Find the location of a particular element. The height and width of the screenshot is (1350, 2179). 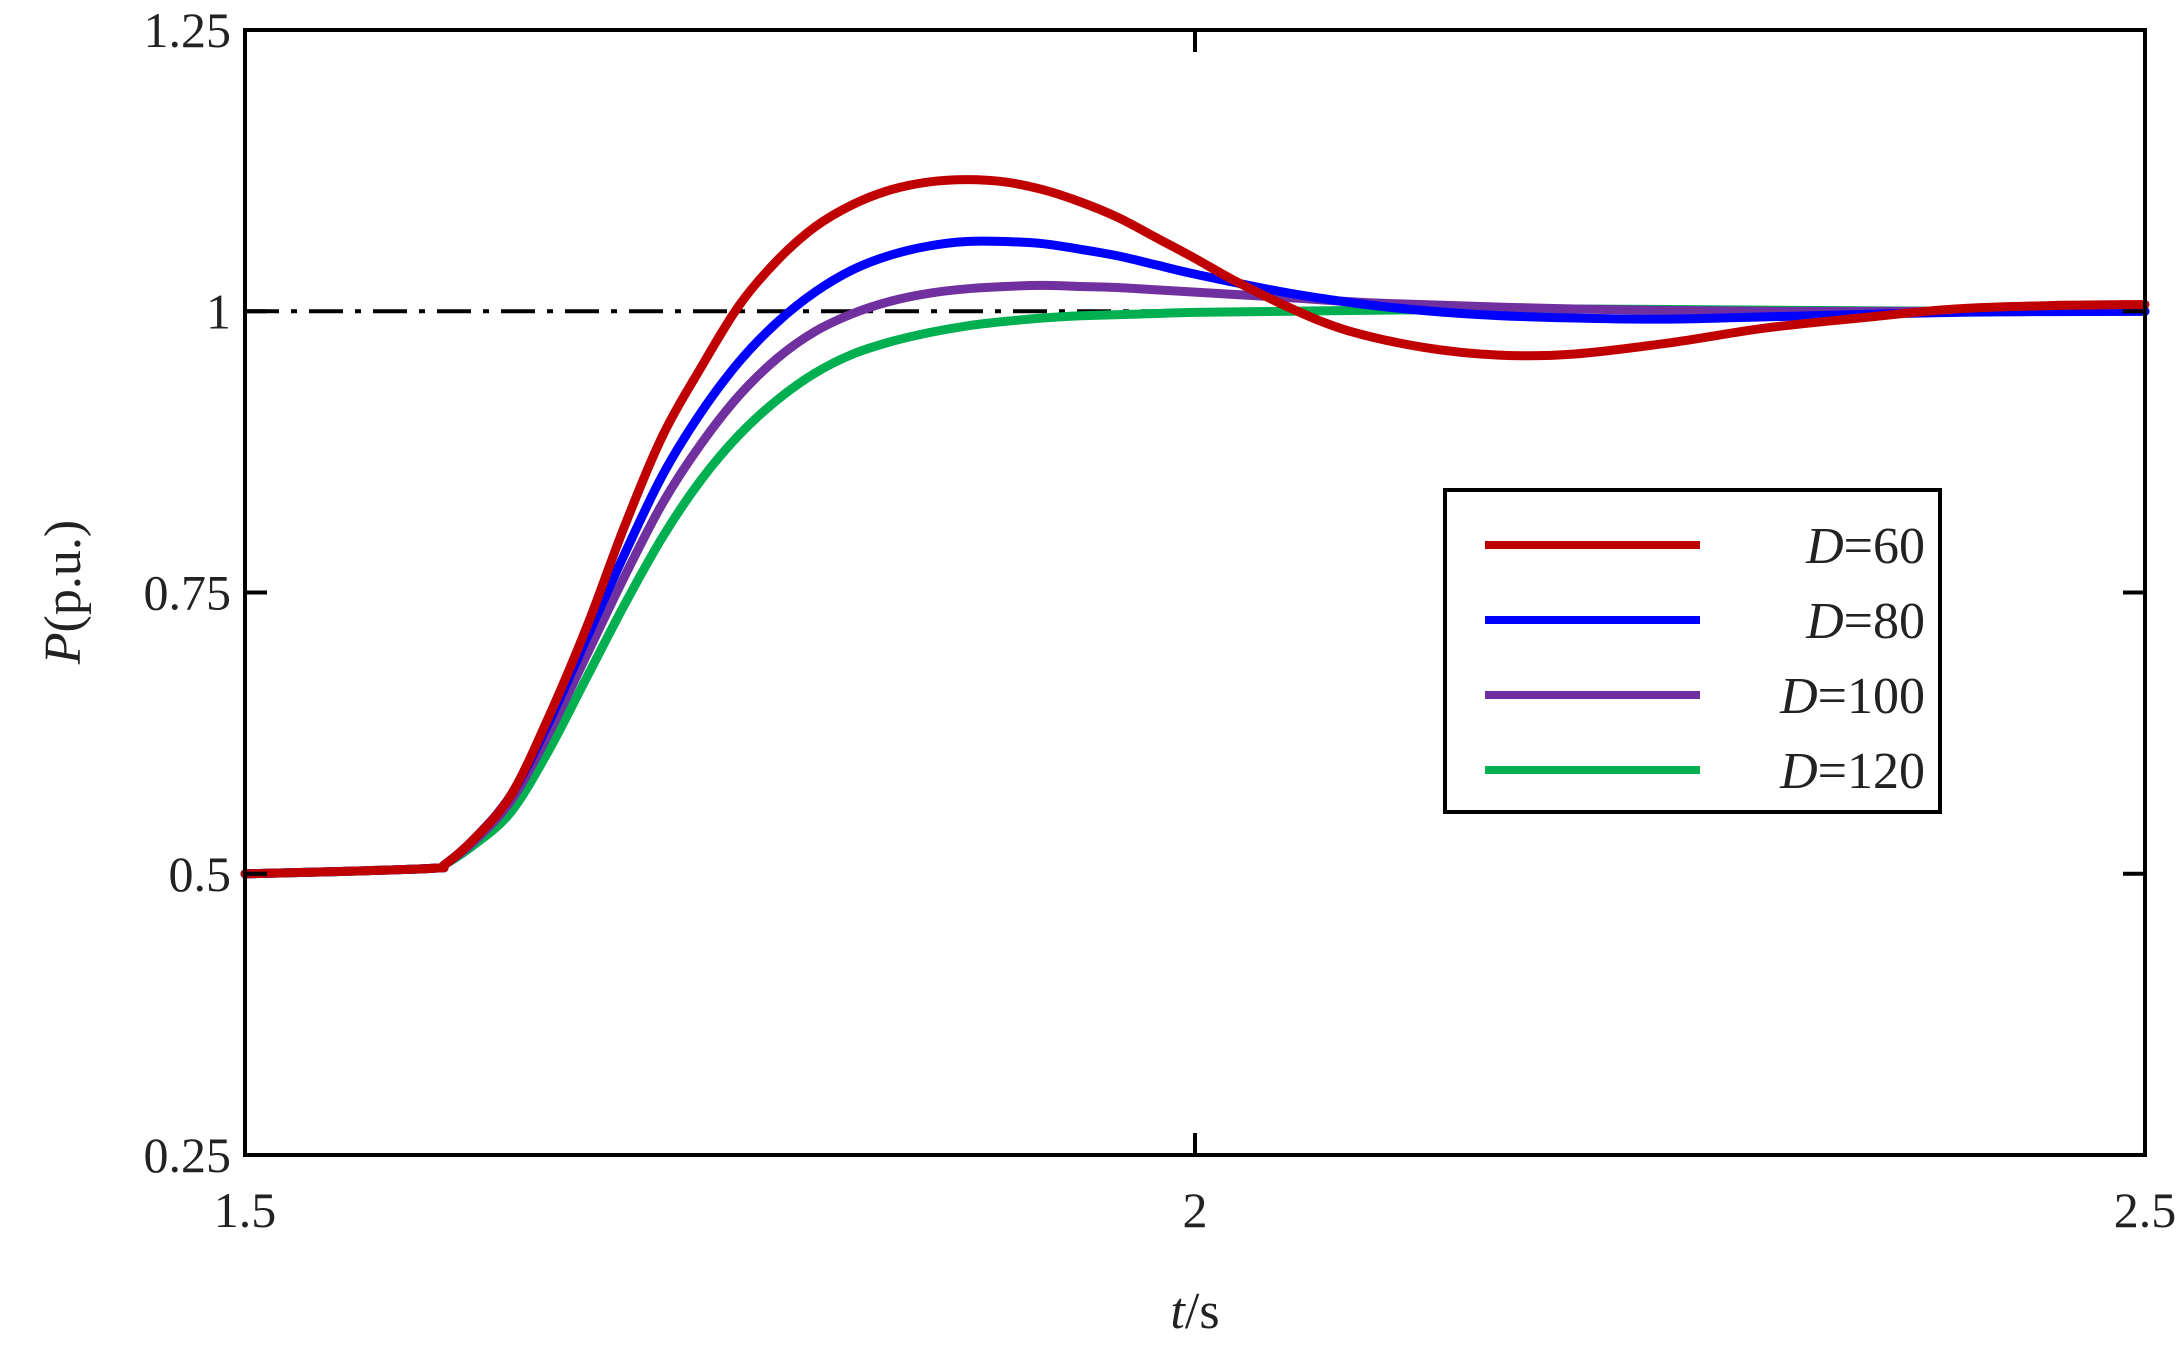

y-axis-label: P(p.u.) is located at coordinates (63, 592).